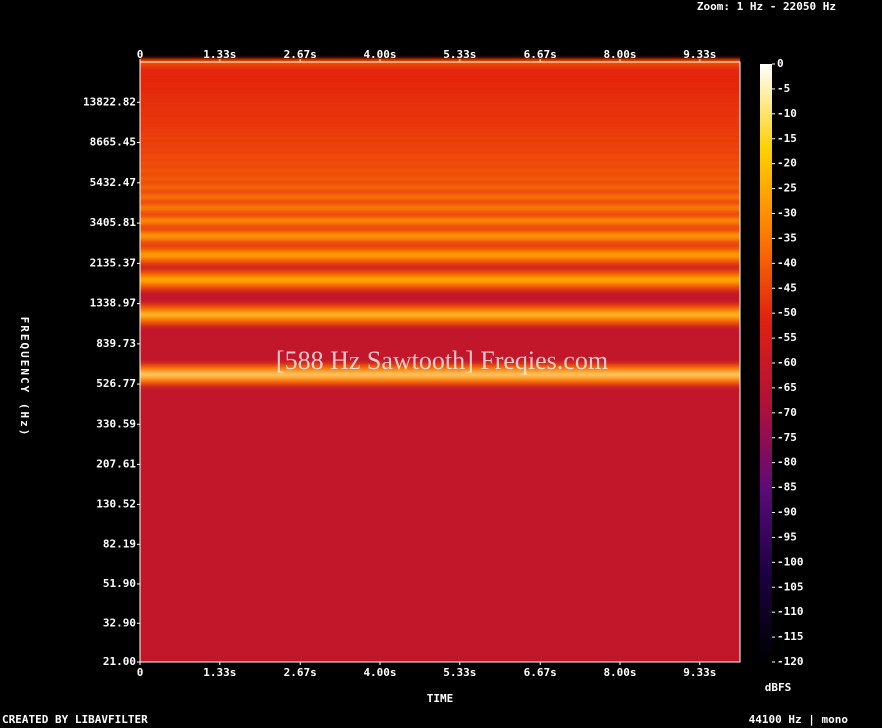 This screenshot has width=882, height=728. I want to click on footer-format: 44100 Hz | mono, so click(799, 719).